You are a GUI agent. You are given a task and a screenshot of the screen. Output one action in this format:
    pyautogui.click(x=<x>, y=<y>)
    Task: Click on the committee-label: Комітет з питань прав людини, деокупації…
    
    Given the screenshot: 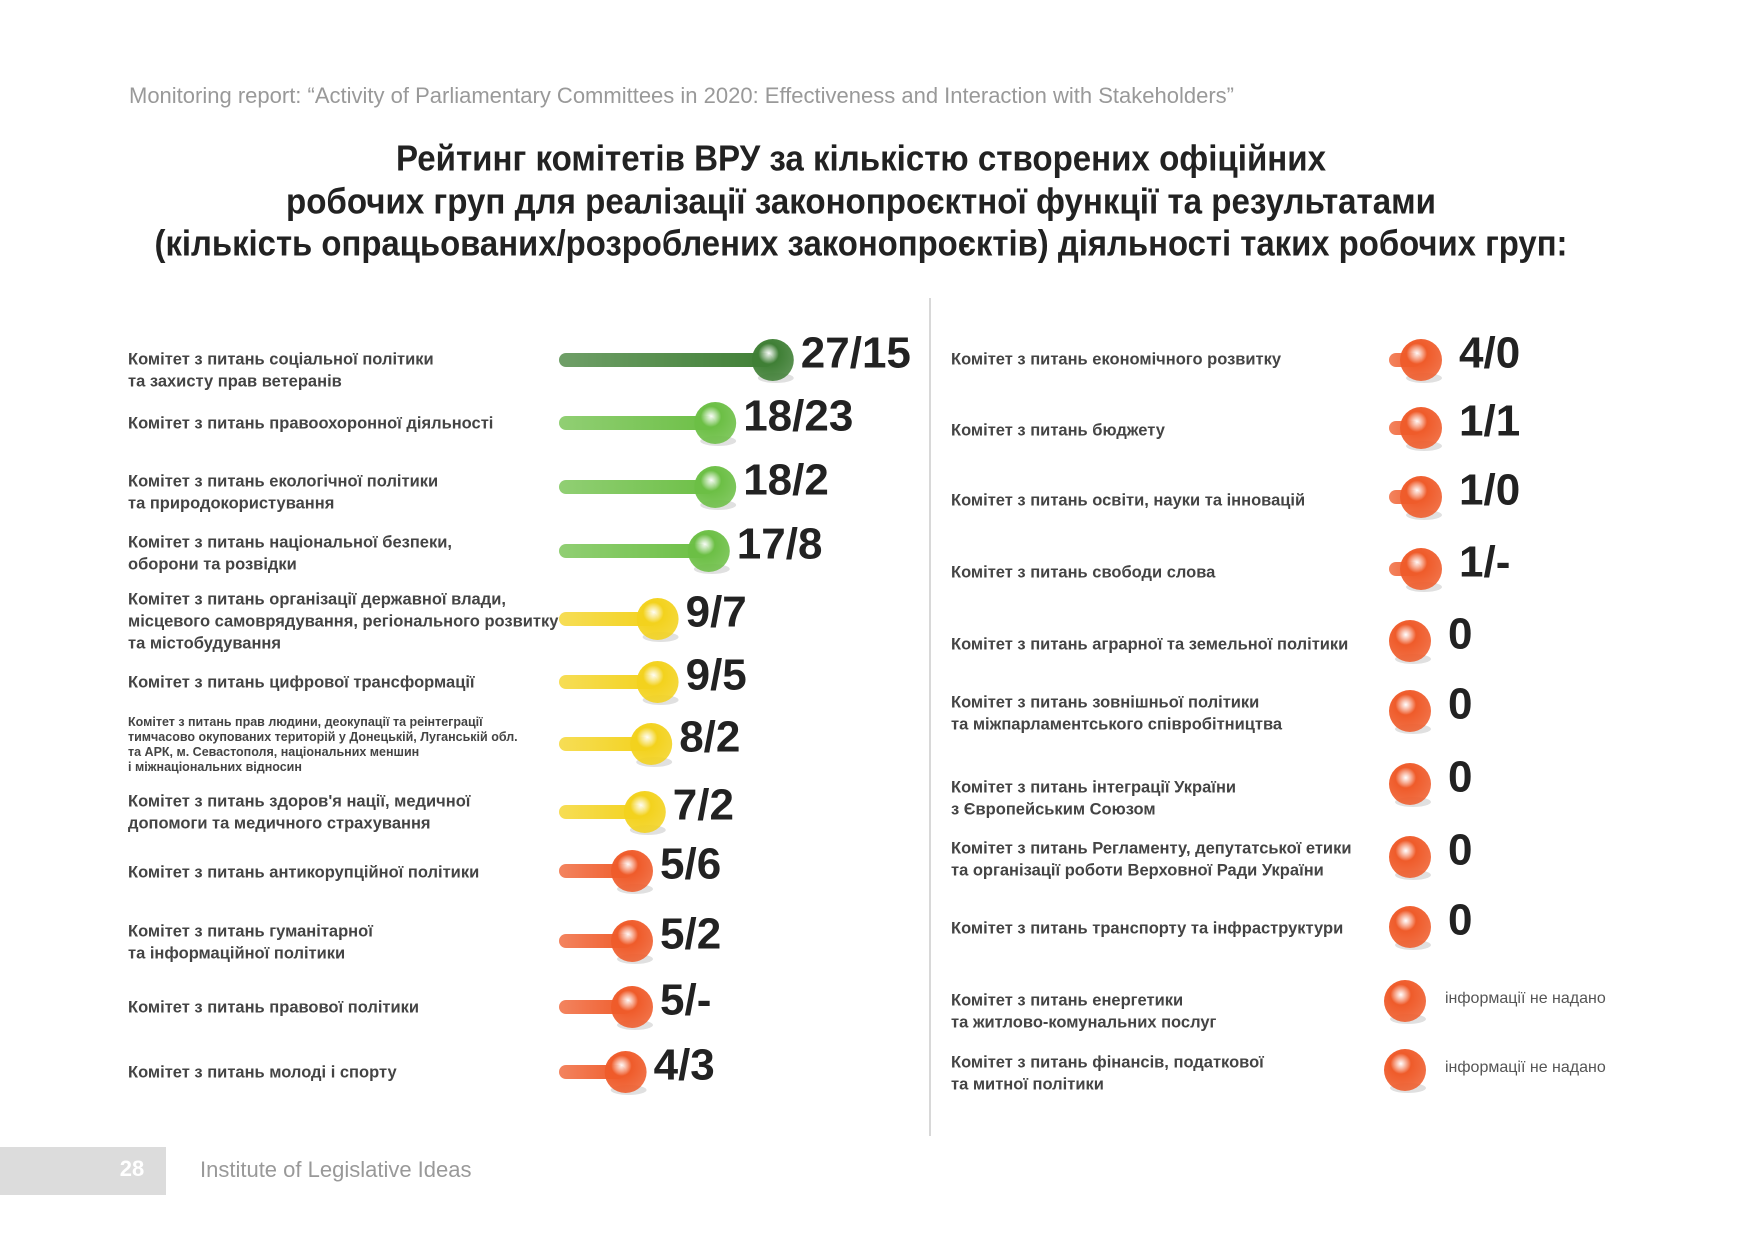 What is the action you would take?
    pyautogui.click(x=305, y=722)
    